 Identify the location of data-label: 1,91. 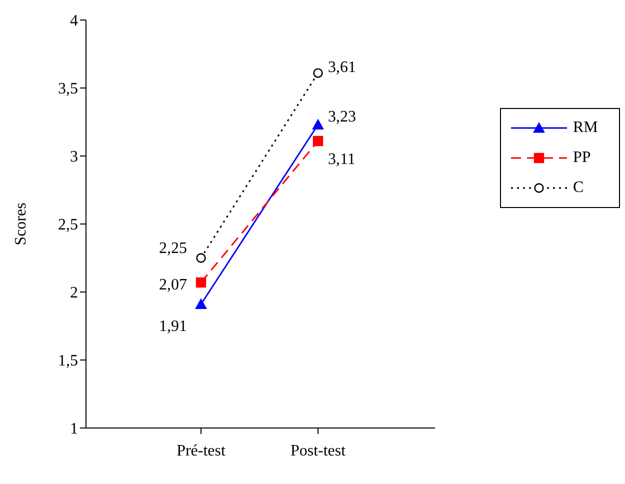
(173, 327).